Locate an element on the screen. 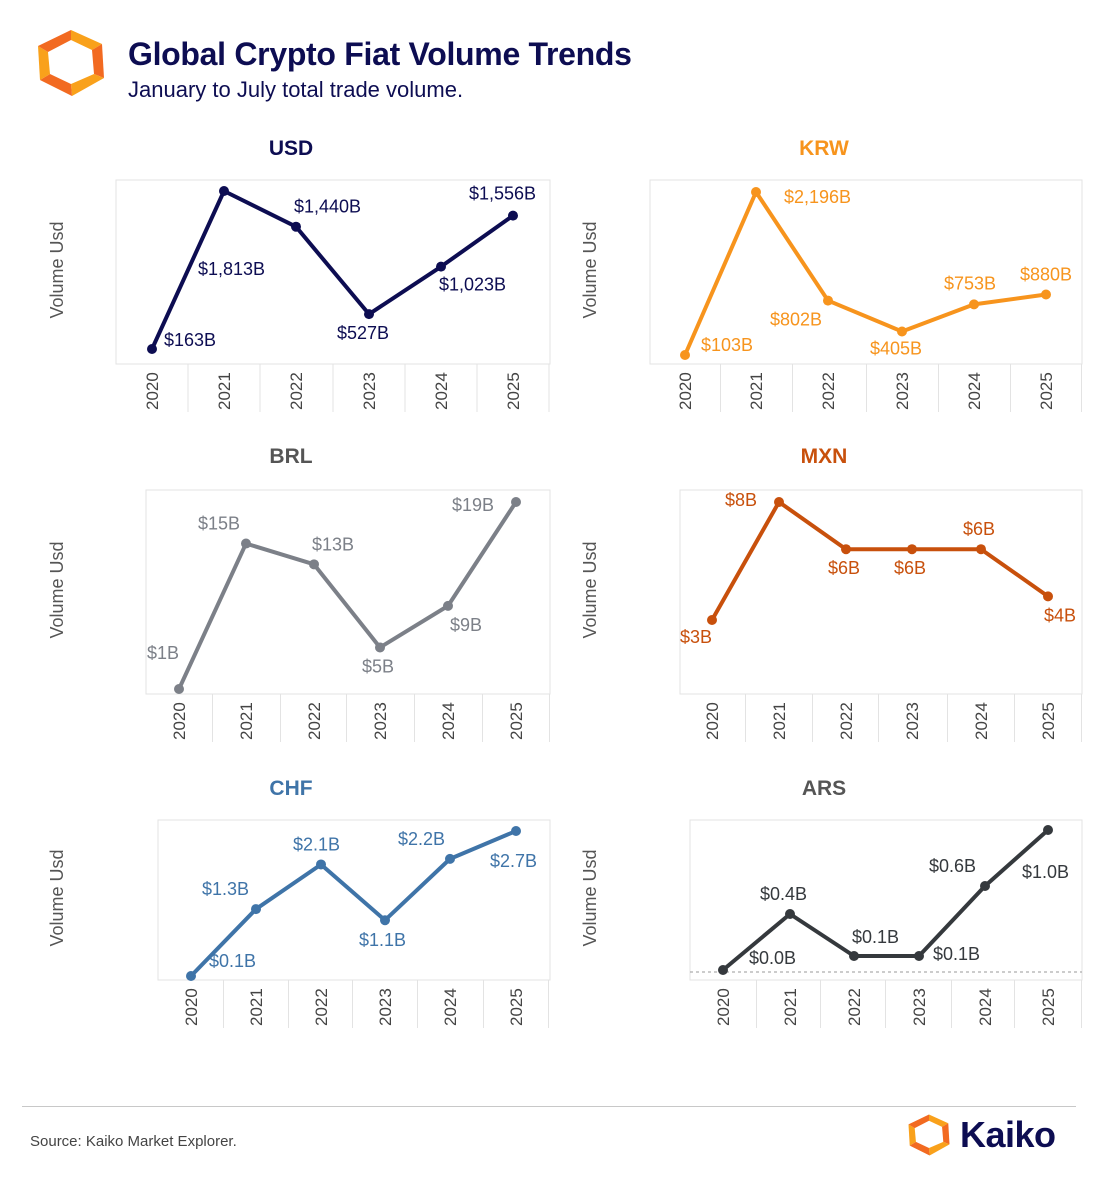 The width and height of the screenshot is (1120, 1179). chf-x-tick-label: 2023 is located at coordinates (385, 1007).